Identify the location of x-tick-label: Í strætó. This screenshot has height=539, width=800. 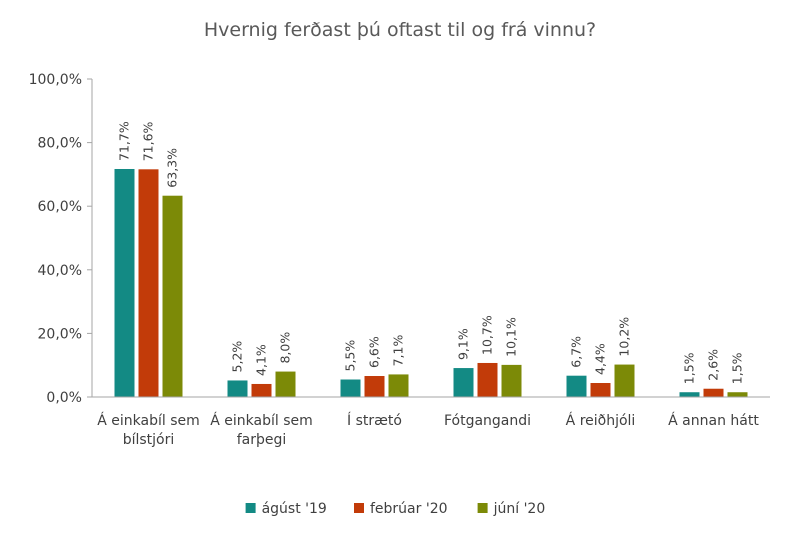
(374, 420).